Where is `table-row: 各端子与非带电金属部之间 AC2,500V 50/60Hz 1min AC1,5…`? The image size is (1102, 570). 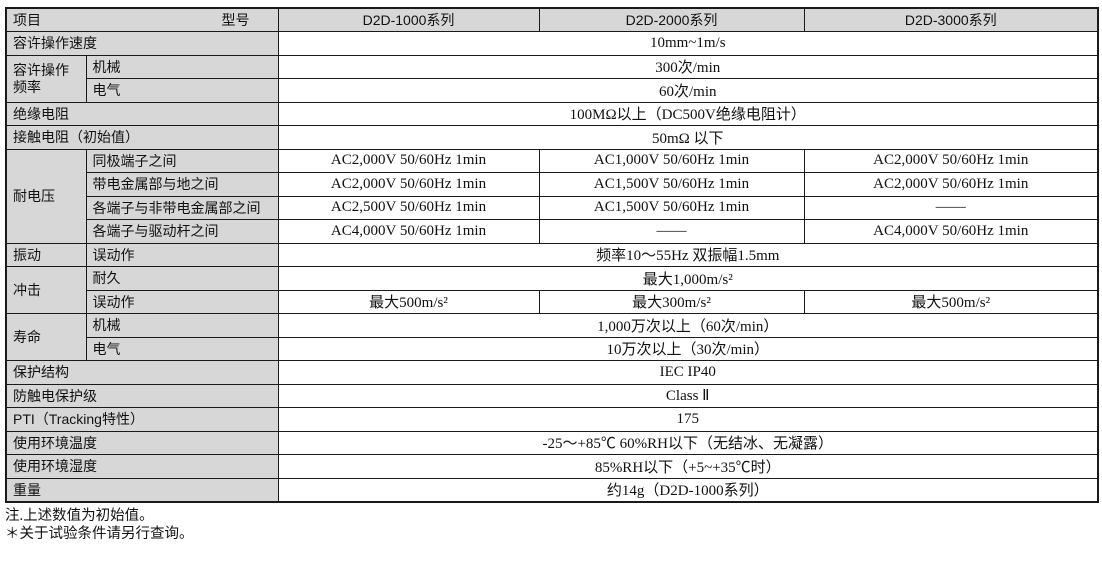 table-row: 各端子与非带电金属部之间 AC2,500V 50/60Hz 1min AC1,5… is located at coordinates (552, 207).